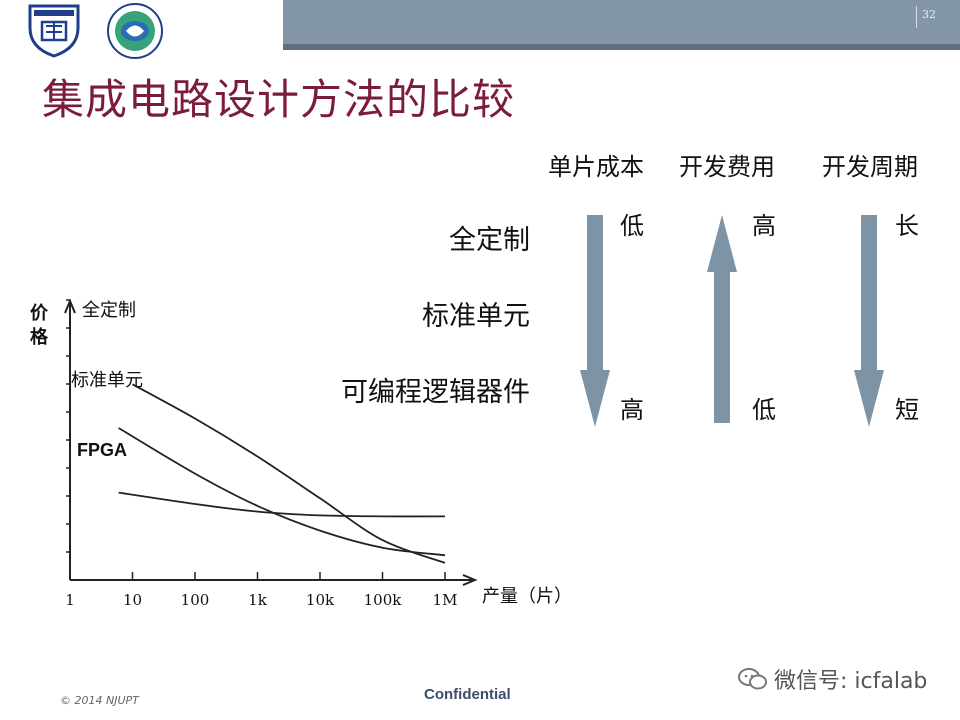  Describe the element at coordinates (282, 504) in the screenshot. I see `fpga-curve` at that location.